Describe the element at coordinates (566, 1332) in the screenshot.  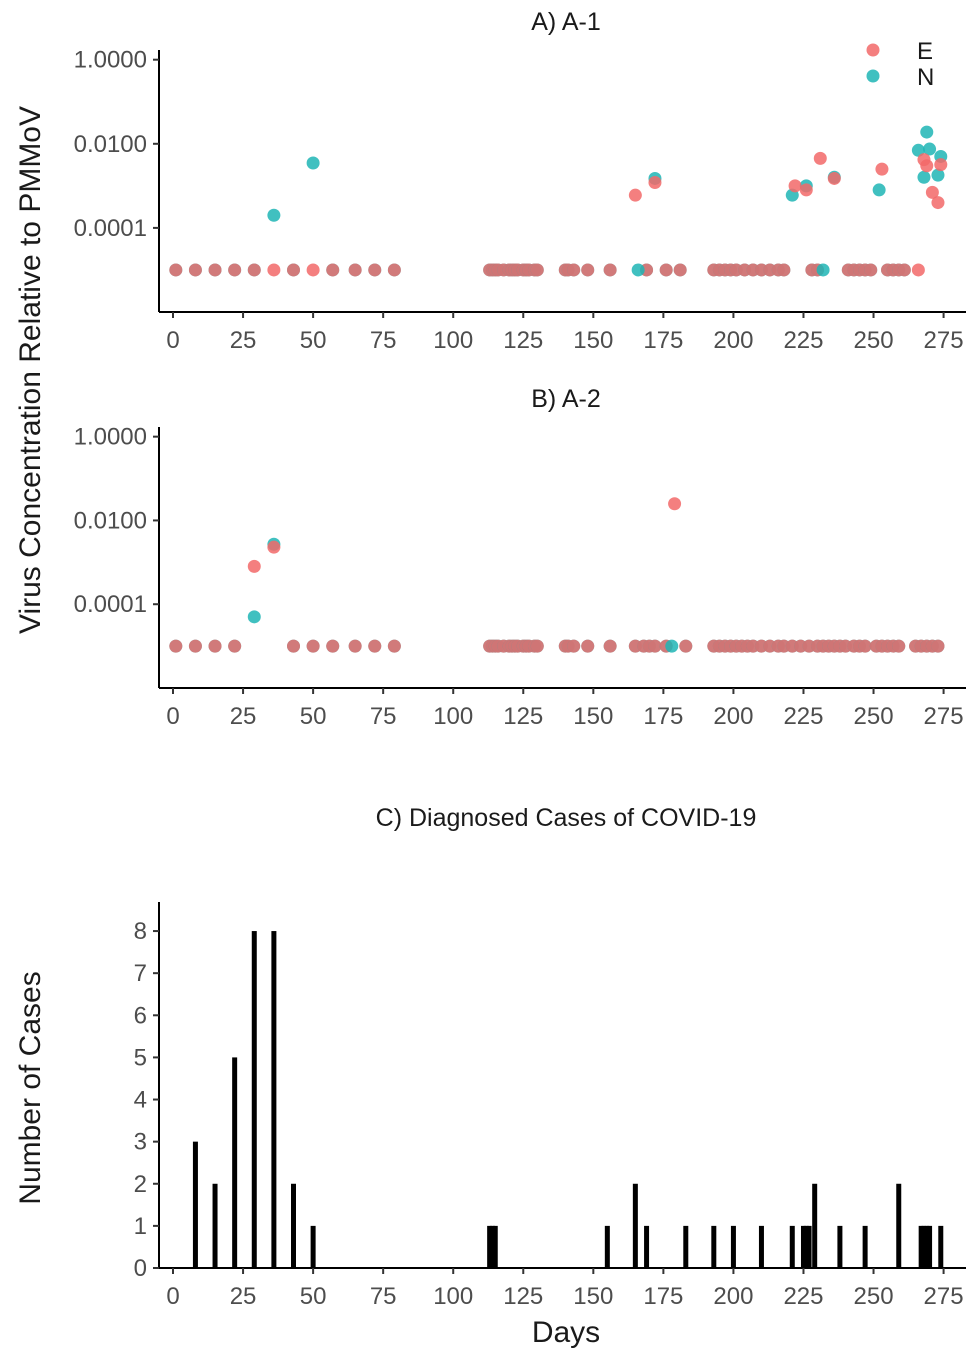
I see `panel-c-x-axis-label: Days` at that location.